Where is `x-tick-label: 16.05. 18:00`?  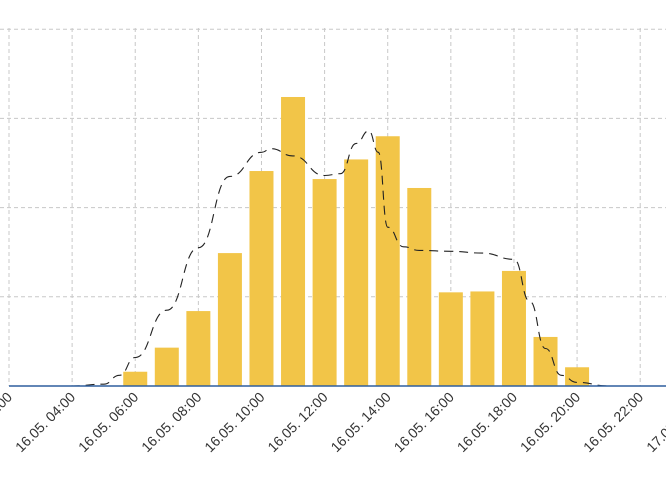 x-tick-label: 16.05. 18:00 is located at coordinates (487, 422).